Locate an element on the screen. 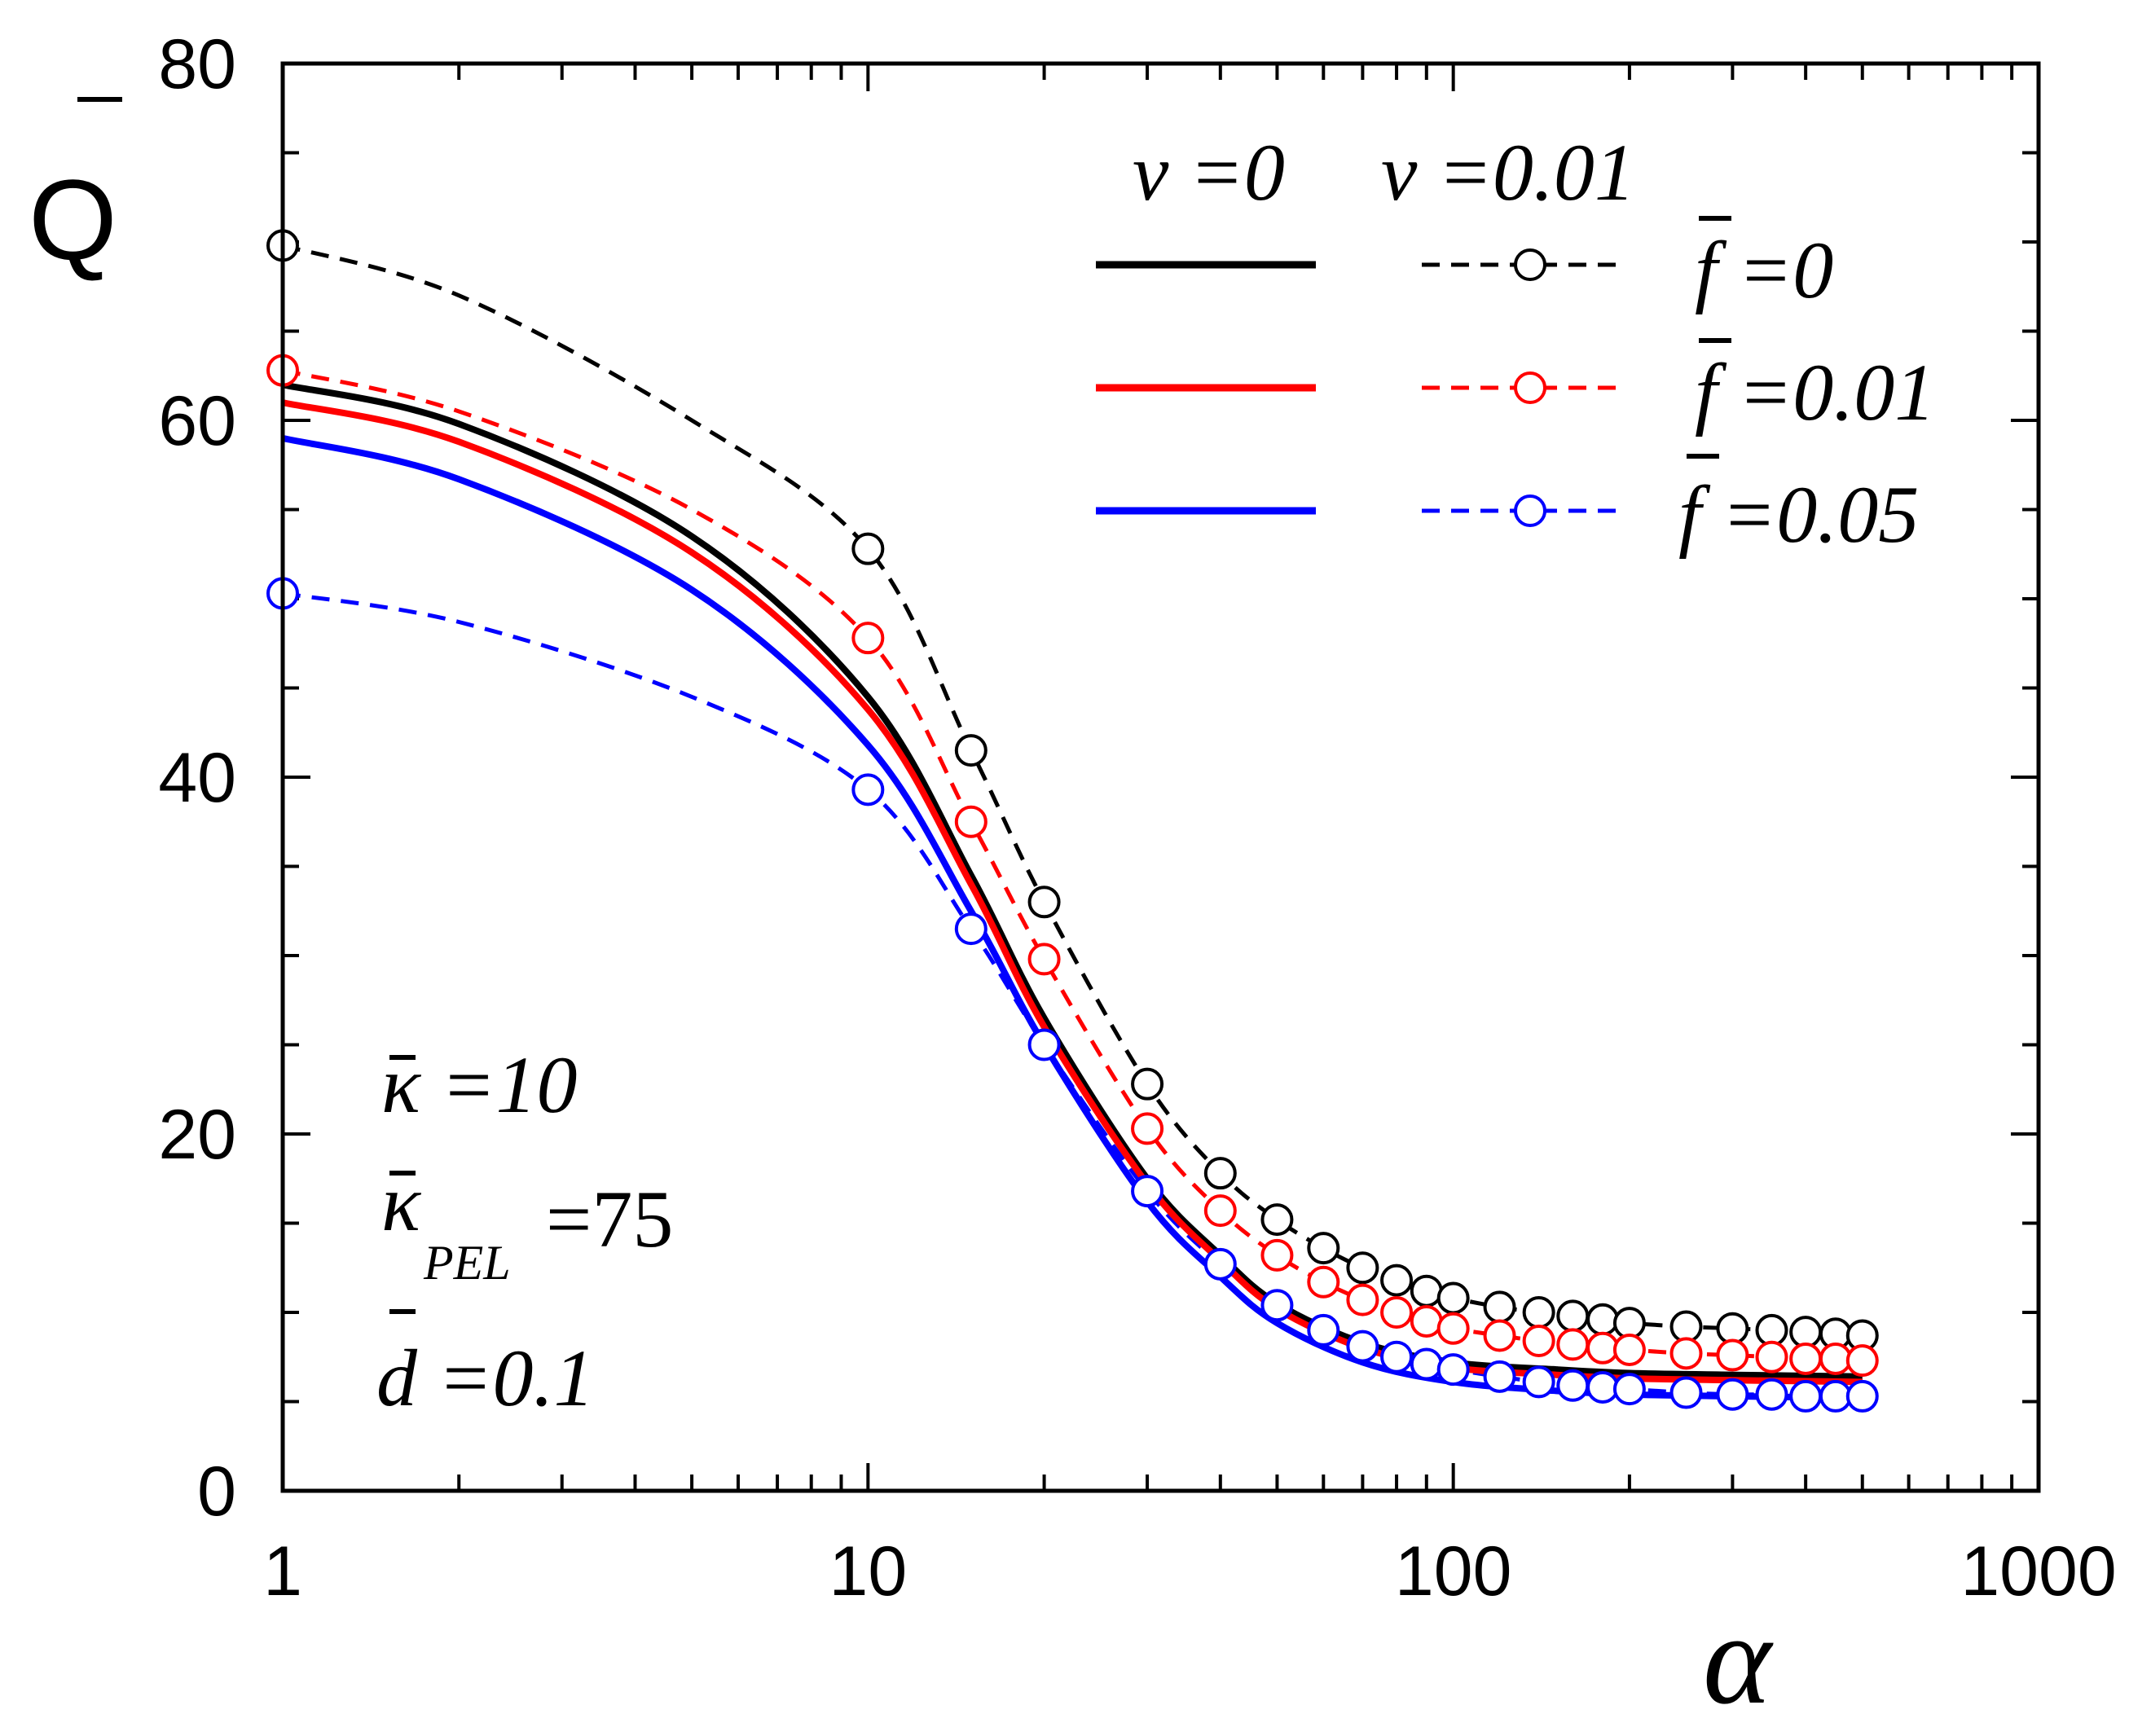 The image size is (2151, 1736). y-axis-label: Q is located at coordinates (75, 190).